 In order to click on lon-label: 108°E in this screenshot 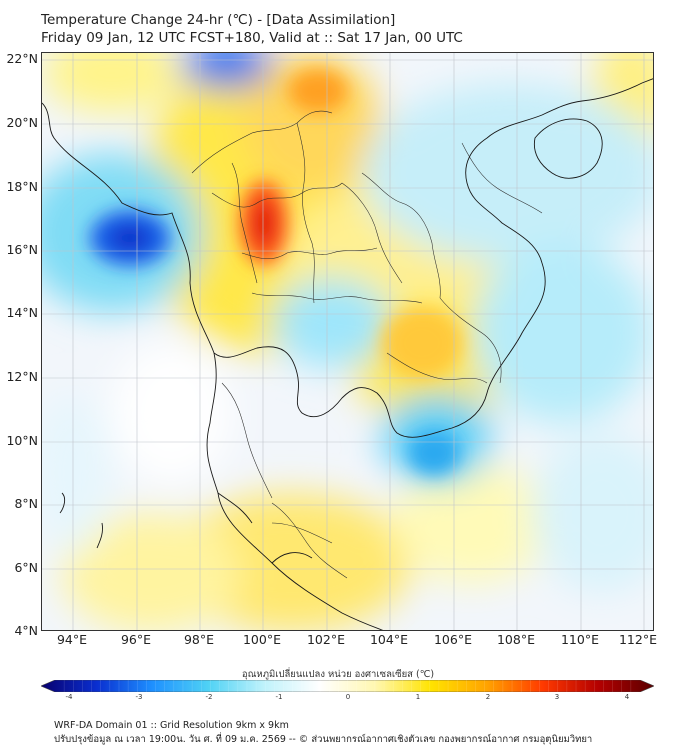, I will do `click(515, 639)`.